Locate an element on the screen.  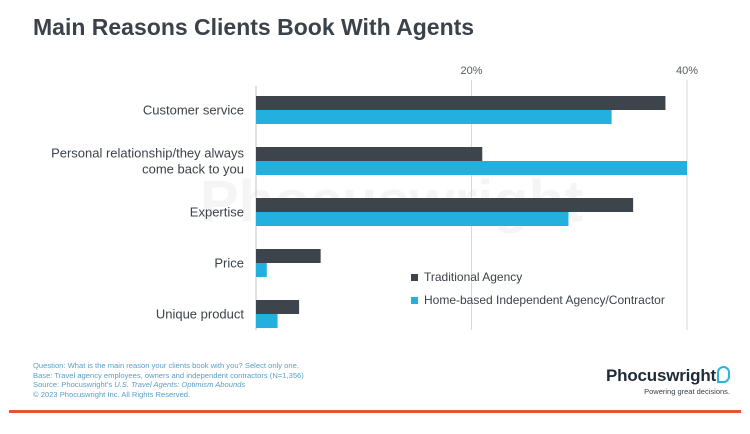
category-label: Personal relationship/they always is located at coordinates (147, 153).